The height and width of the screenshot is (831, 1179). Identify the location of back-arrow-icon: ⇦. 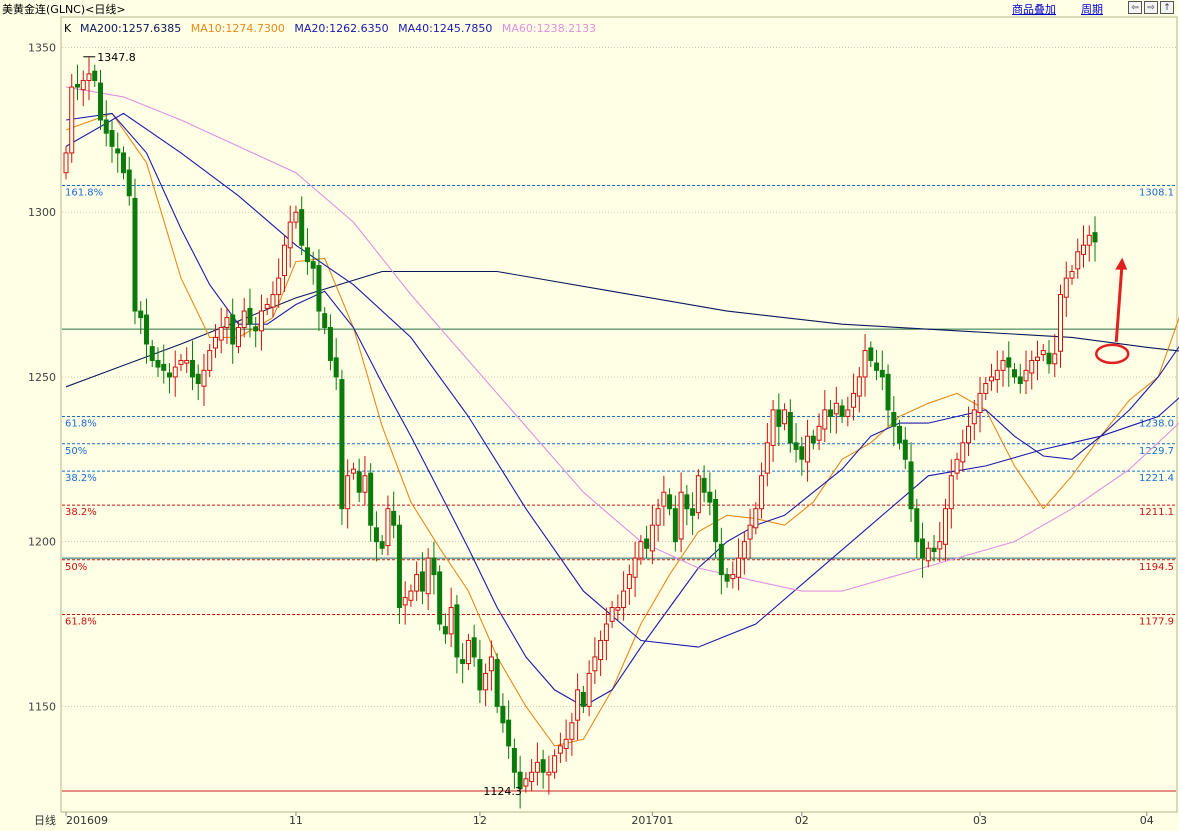
(1135, 7).